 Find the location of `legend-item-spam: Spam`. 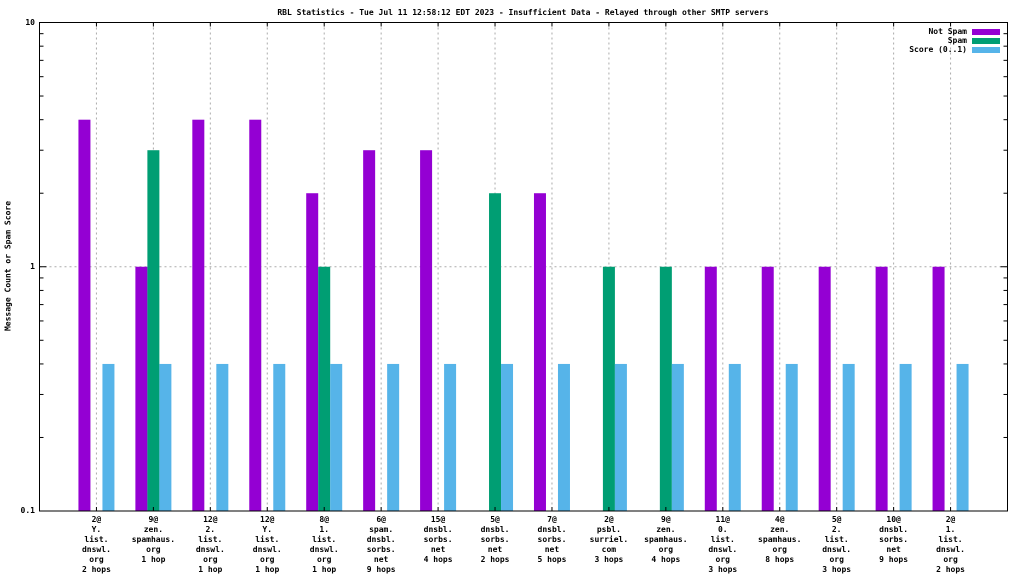

legend-item-spam: Spam is located at coordinates (954, 40).